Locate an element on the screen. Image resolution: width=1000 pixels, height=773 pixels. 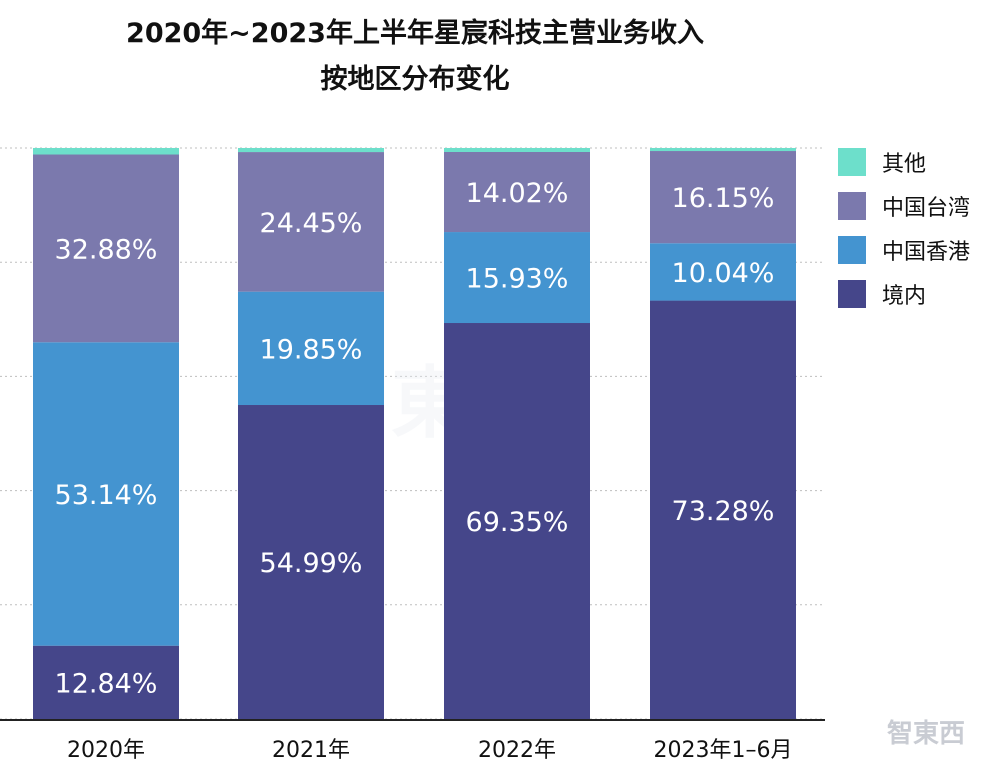
bar-value-label: 19.85% is located at coordinates (311, 349).